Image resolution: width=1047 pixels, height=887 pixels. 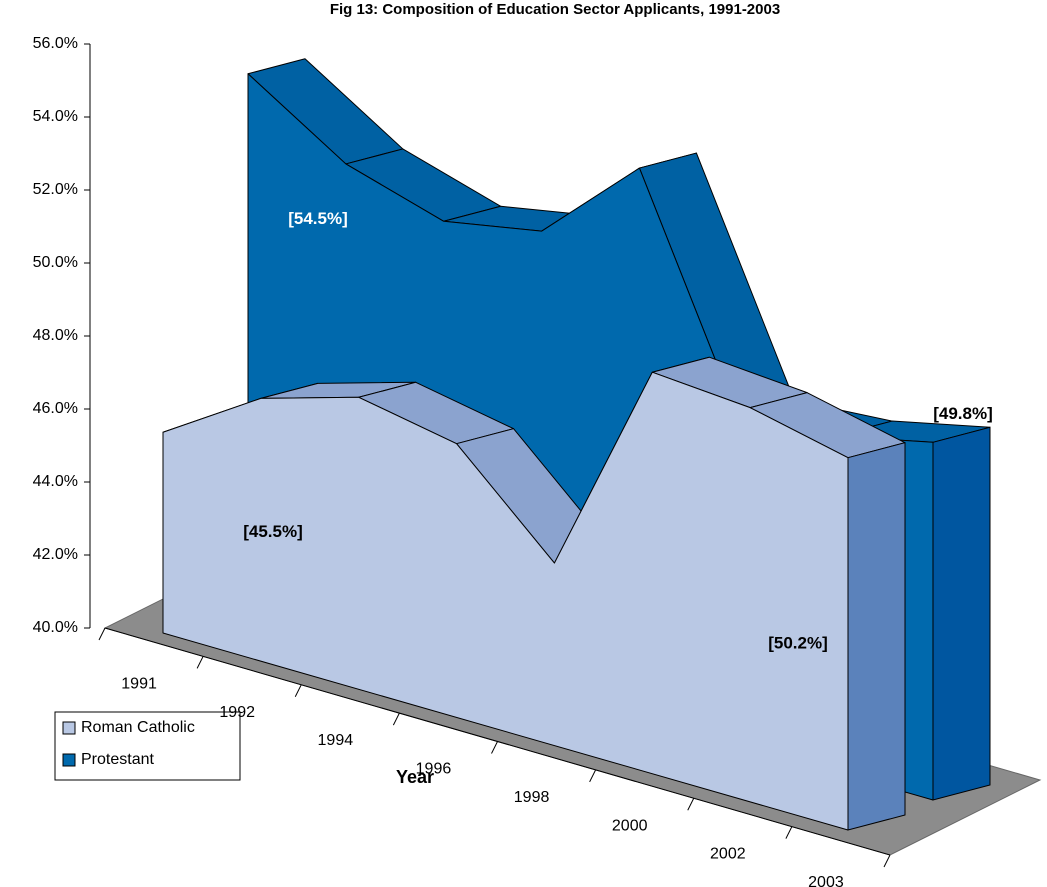 What do you see at coordinates (55, 554) in the screenshot?
I see `y-tick-label: 42.0%` at bounding box center [55, 554].